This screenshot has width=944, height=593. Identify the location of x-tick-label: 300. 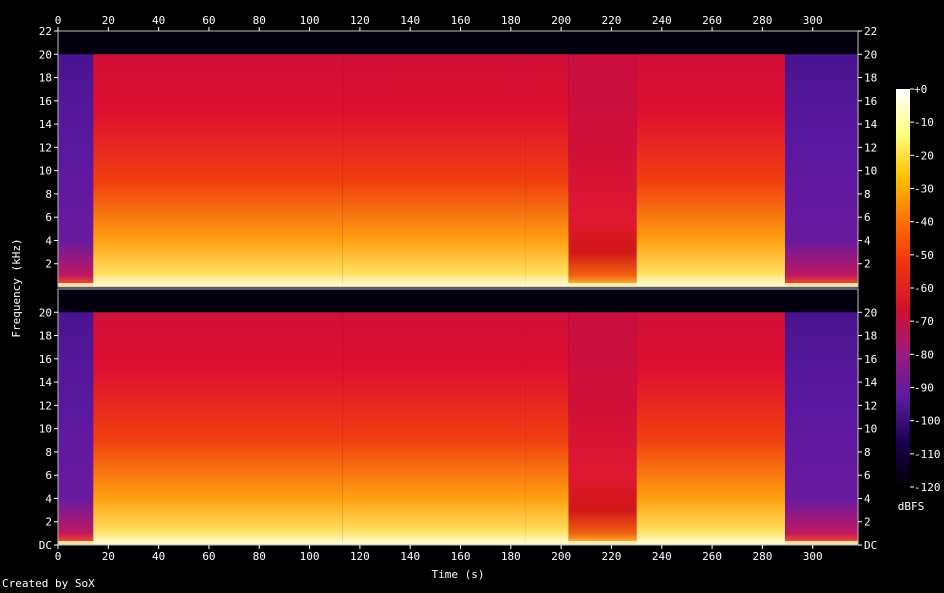
(813, 556).